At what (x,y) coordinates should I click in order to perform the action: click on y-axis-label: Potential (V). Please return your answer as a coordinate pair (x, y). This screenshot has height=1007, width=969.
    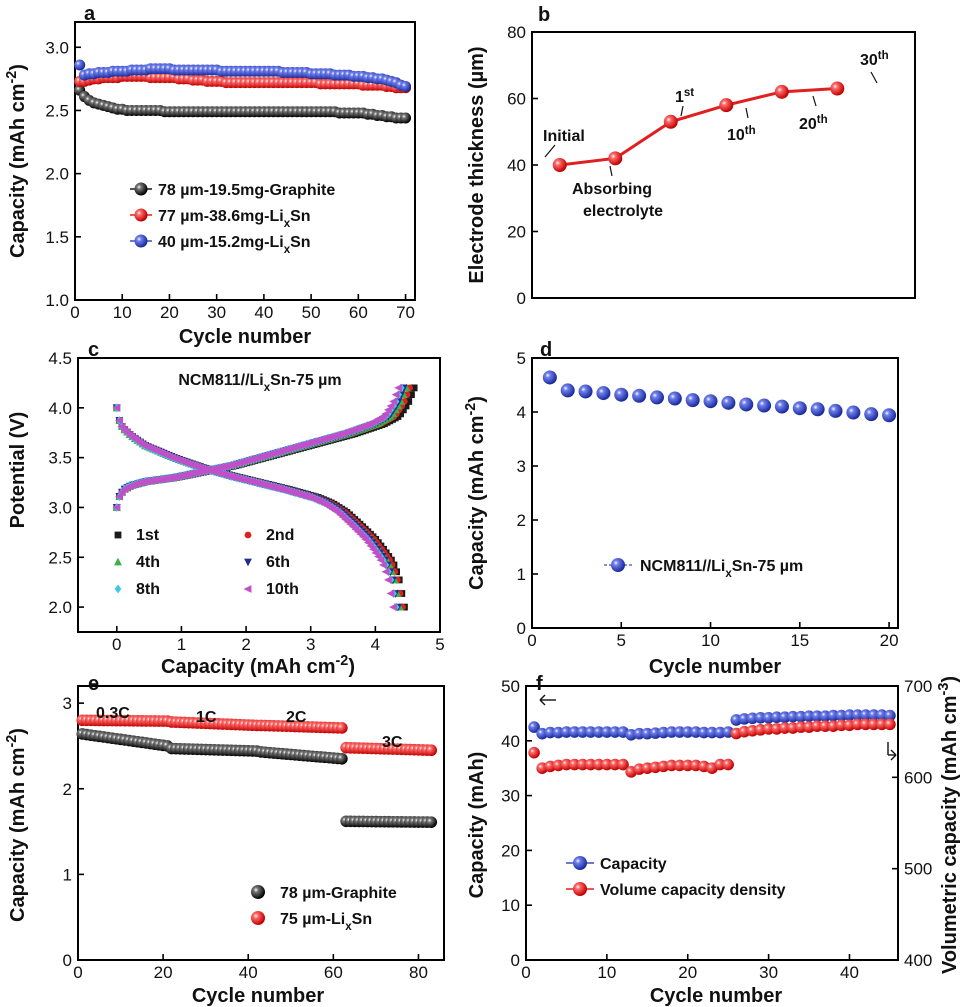
    Looking at the image, I should click on (18, 470).